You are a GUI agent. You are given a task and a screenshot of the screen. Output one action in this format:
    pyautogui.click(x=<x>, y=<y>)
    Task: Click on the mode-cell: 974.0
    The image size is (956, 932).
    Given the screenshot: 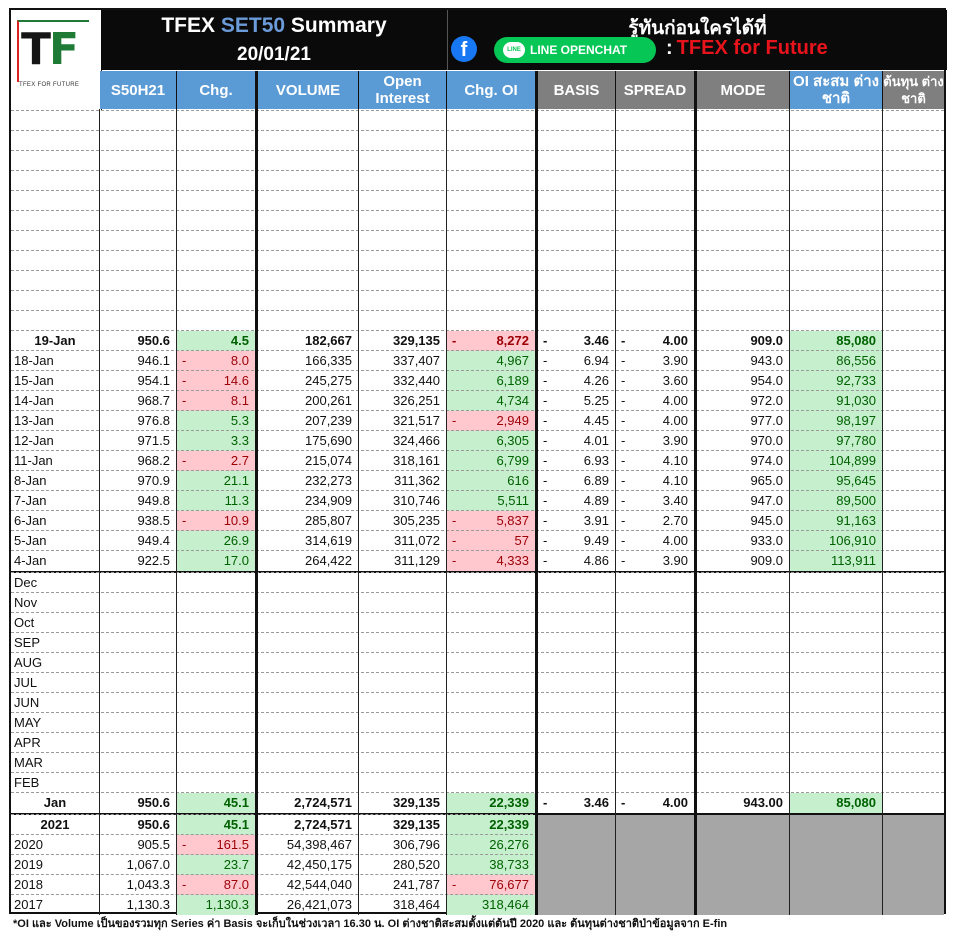 What is the action you would take?
    pyautogui.click(x=743, y=461)
    